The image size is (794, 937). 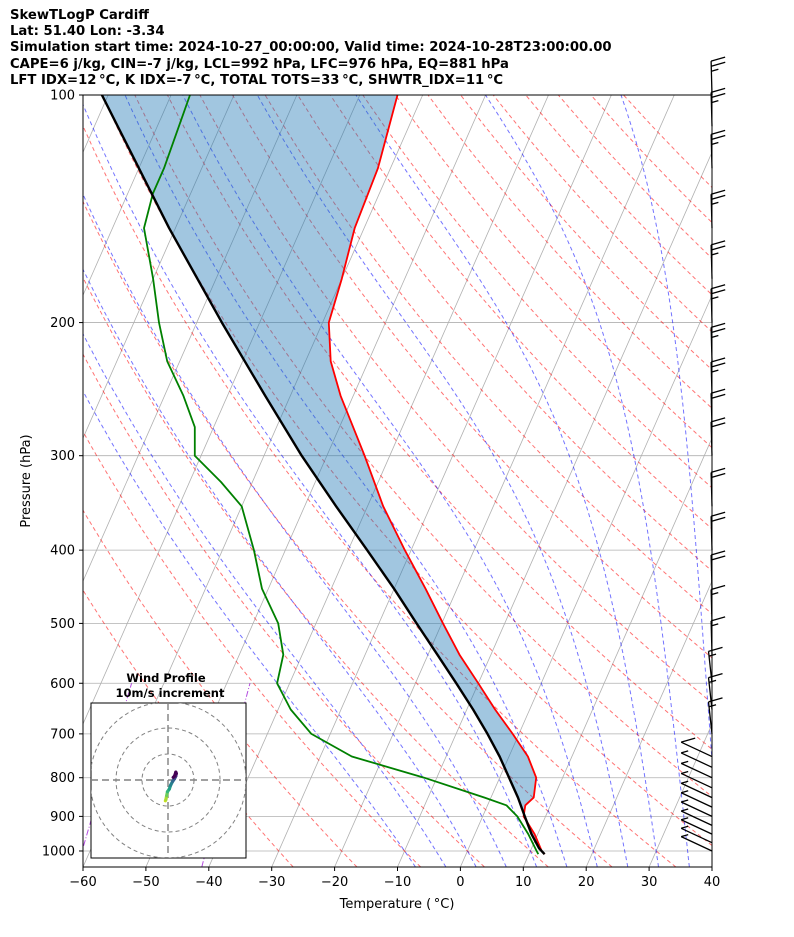 What do you see at coordinates (62, 551) in the screenshot?
I see `y-tick-label: 400` at bounding box center [62, 551].